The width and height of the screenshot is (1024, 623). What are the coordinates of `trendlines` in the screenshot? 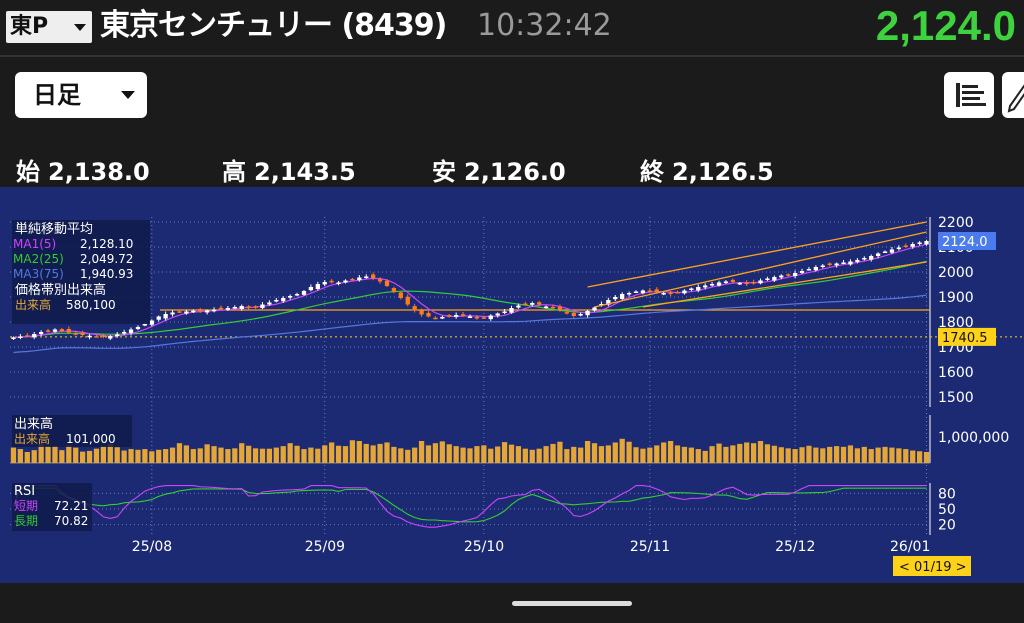 It's located at (757, 264).